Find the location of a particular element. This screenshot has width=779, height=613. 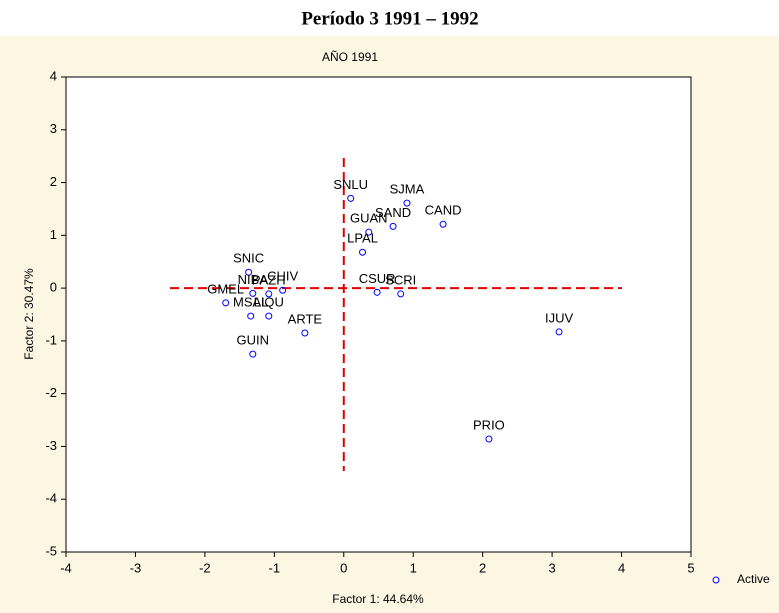

point-label: IJUV is located at coordinates (559, 317).